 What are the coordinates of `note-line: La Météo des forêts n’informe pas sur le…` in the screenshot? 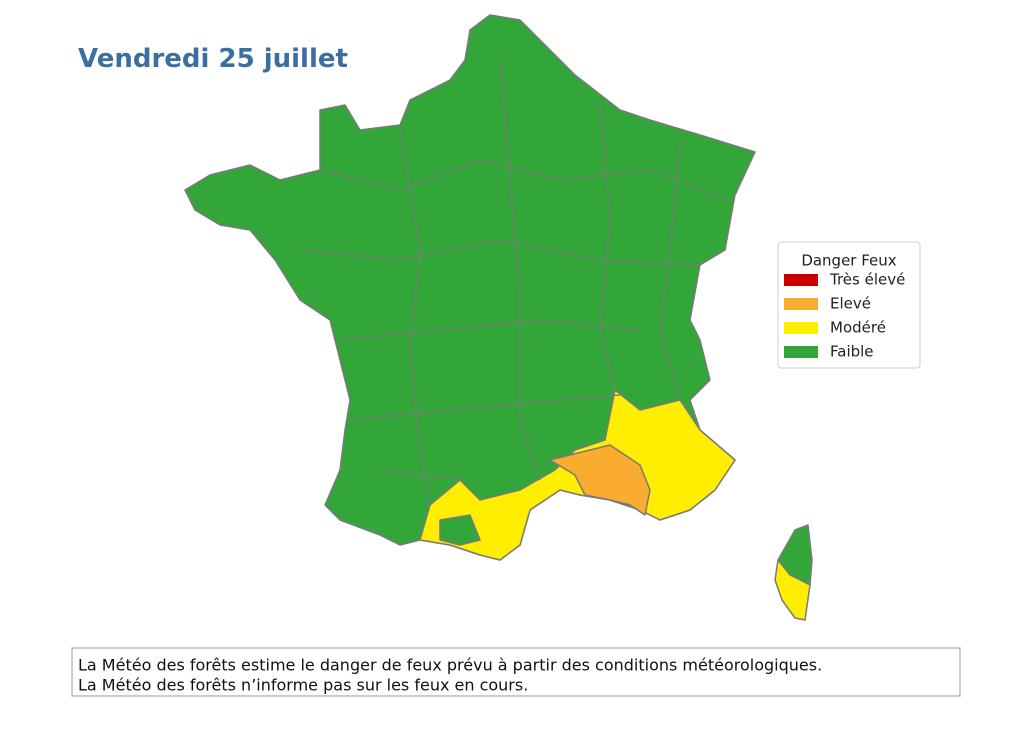 It's located at (303, 685).